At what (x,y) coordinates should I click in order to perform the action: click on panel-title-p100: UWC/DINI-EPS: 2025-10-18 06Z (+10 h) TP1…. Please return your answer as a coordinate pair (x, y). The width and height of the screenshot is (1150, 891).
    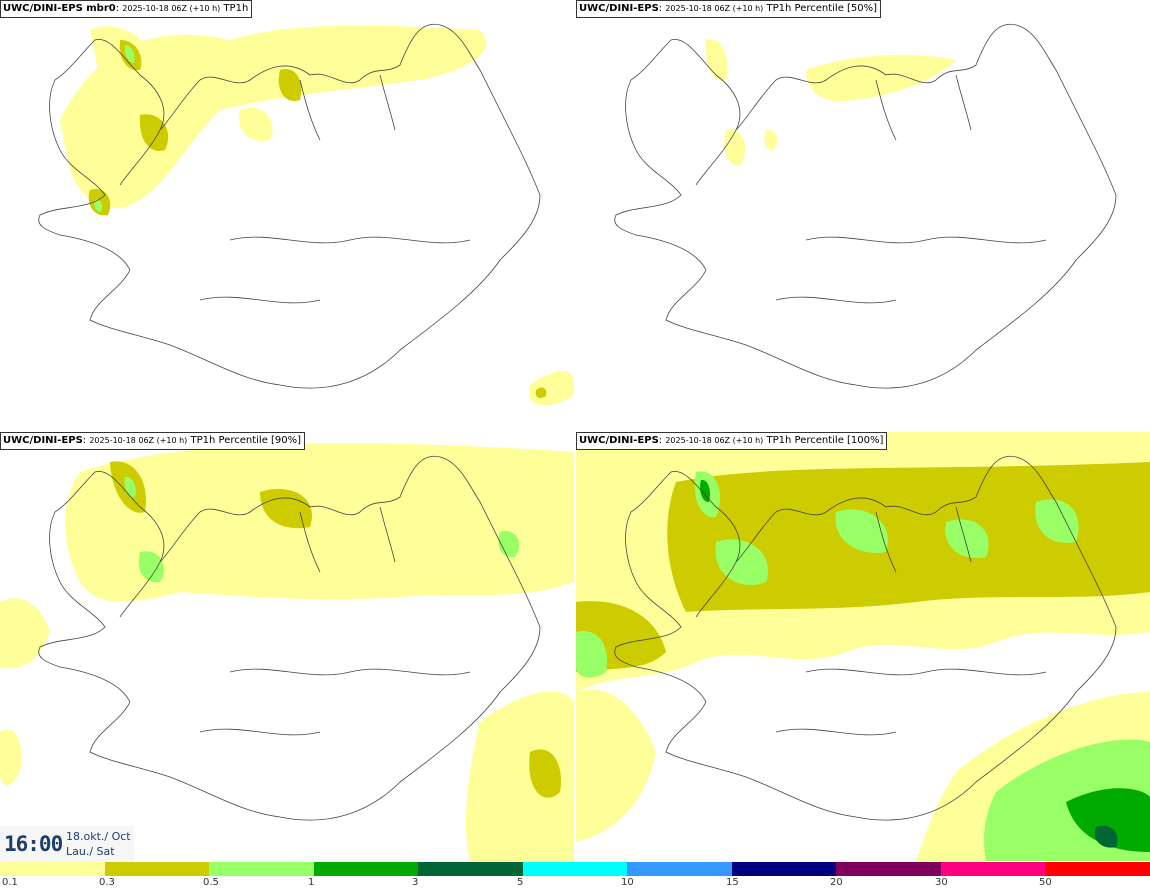
    Looking at the image, I should click on (732, 441).